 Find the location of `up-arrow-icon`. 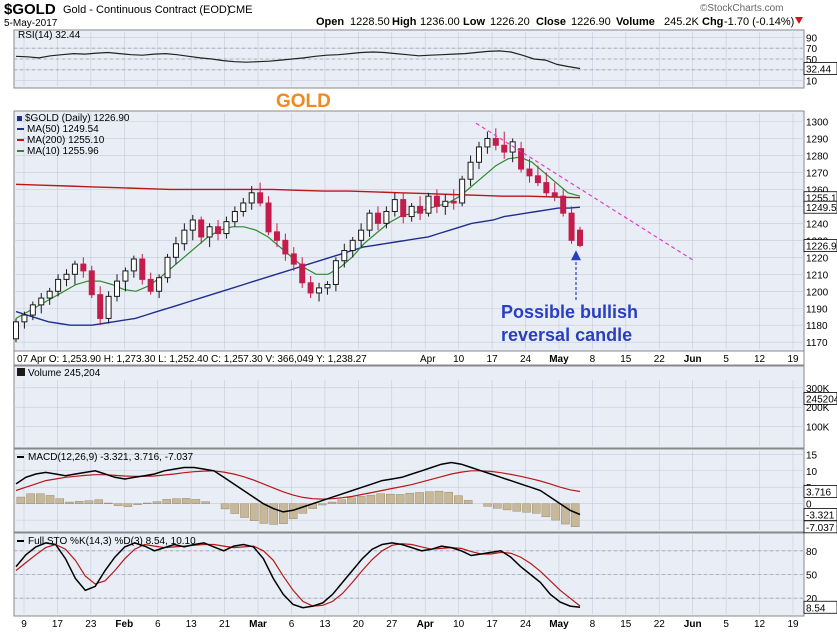

up-arrow-icon is located at coordinates (576, 255).